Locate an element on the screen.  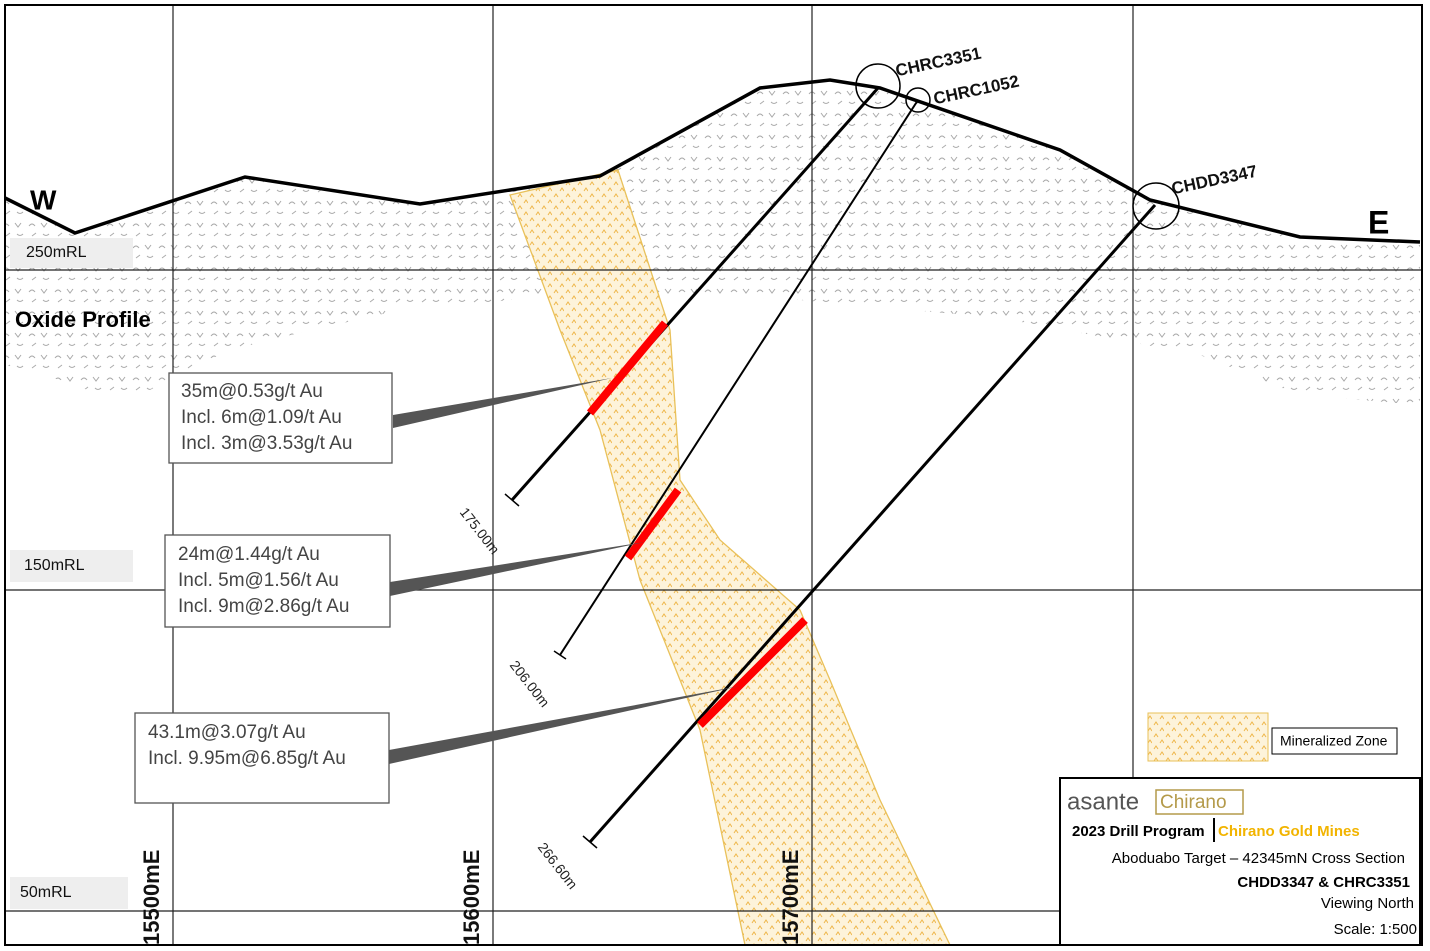
brand-box is located at coordinates (1199, 802).